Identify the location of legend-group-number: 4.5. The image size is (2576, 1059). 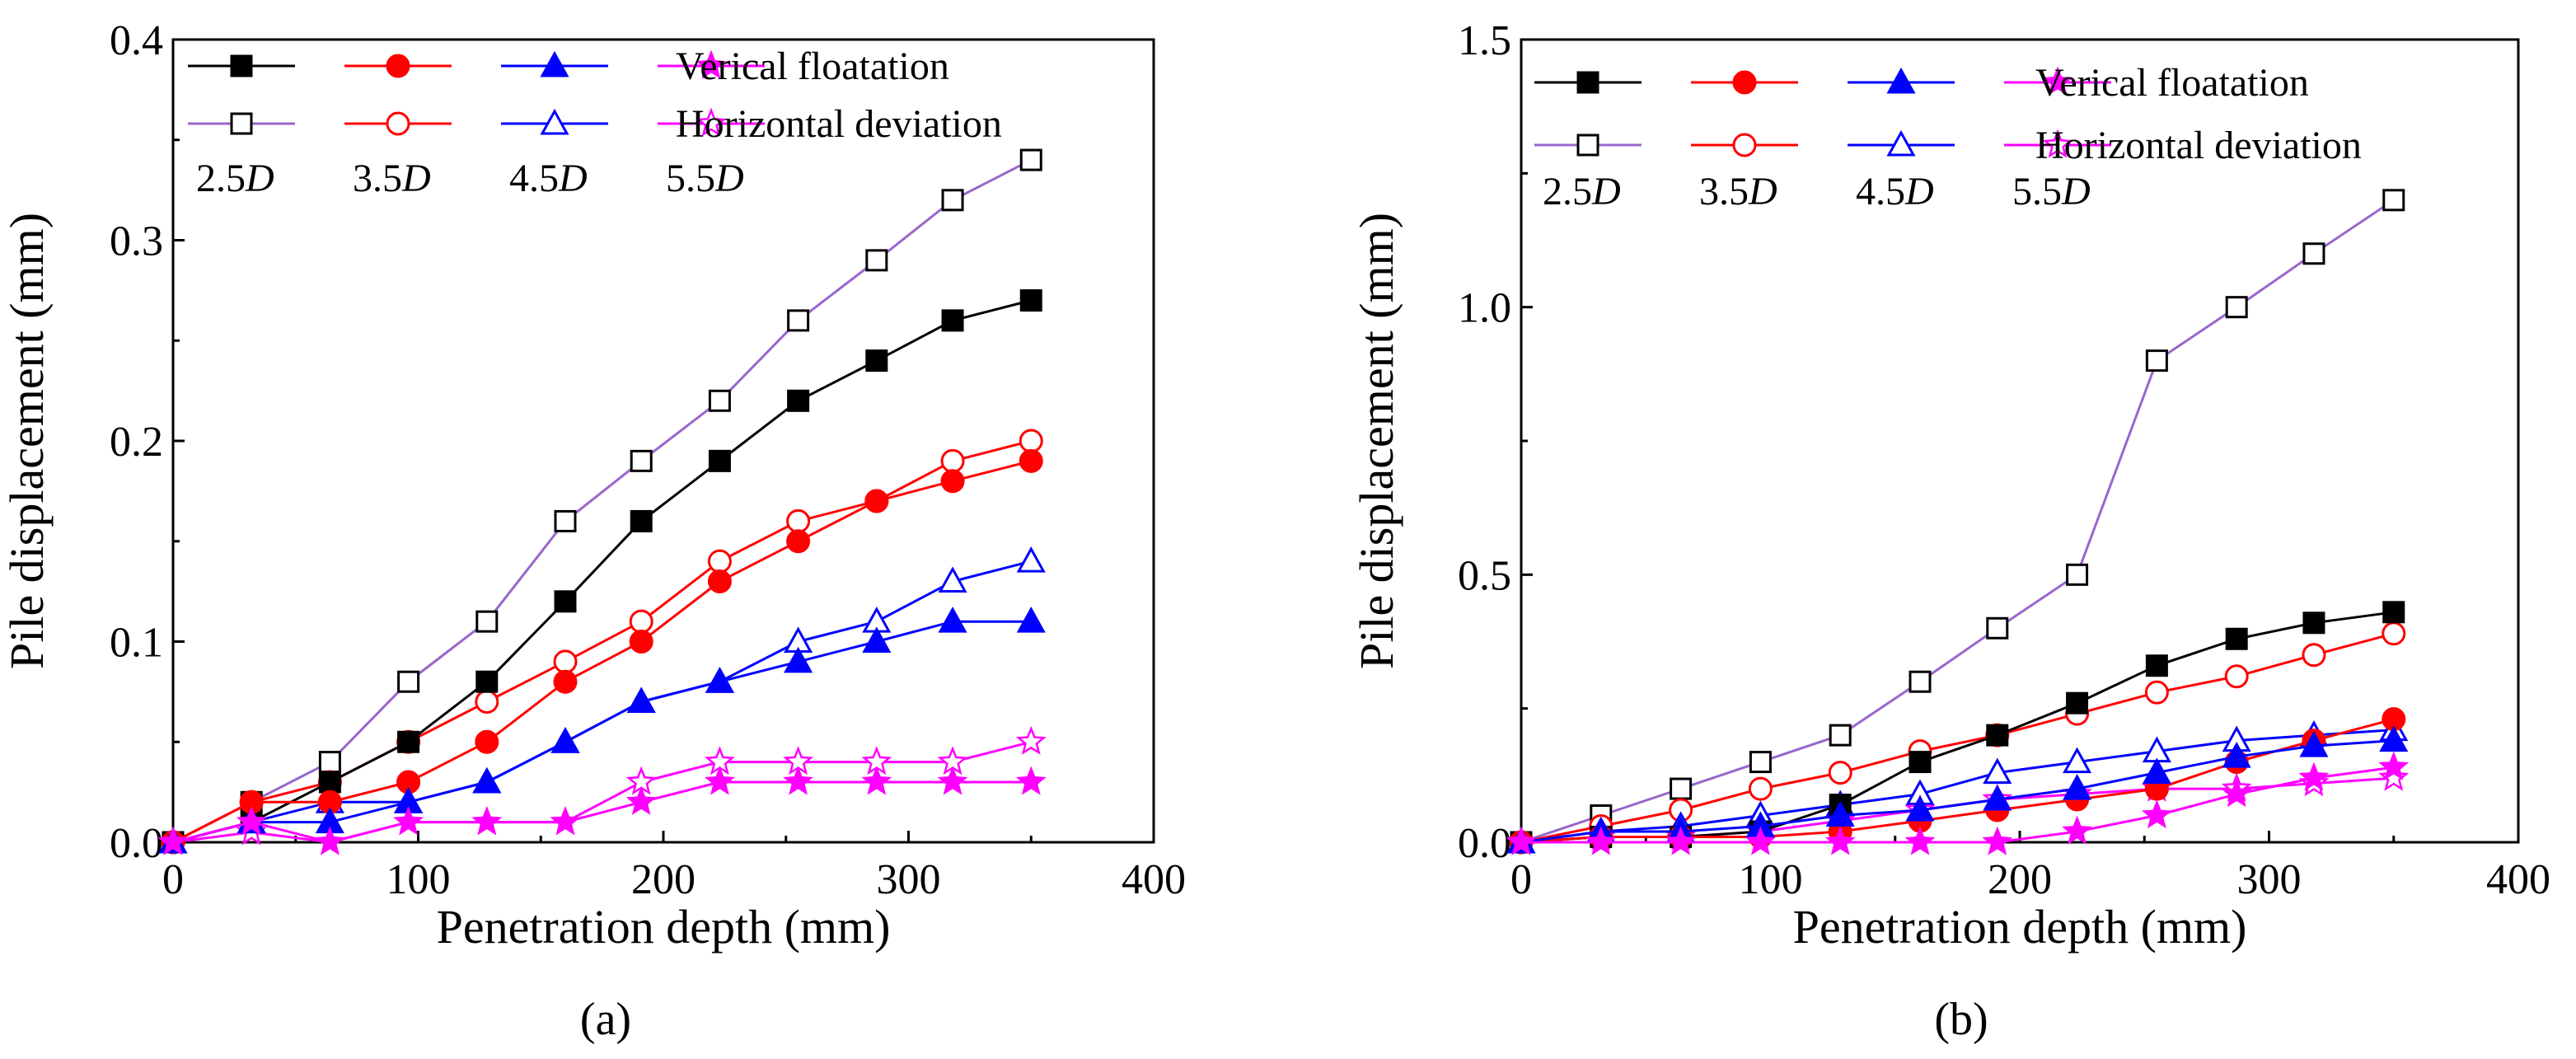
(1880, 191).